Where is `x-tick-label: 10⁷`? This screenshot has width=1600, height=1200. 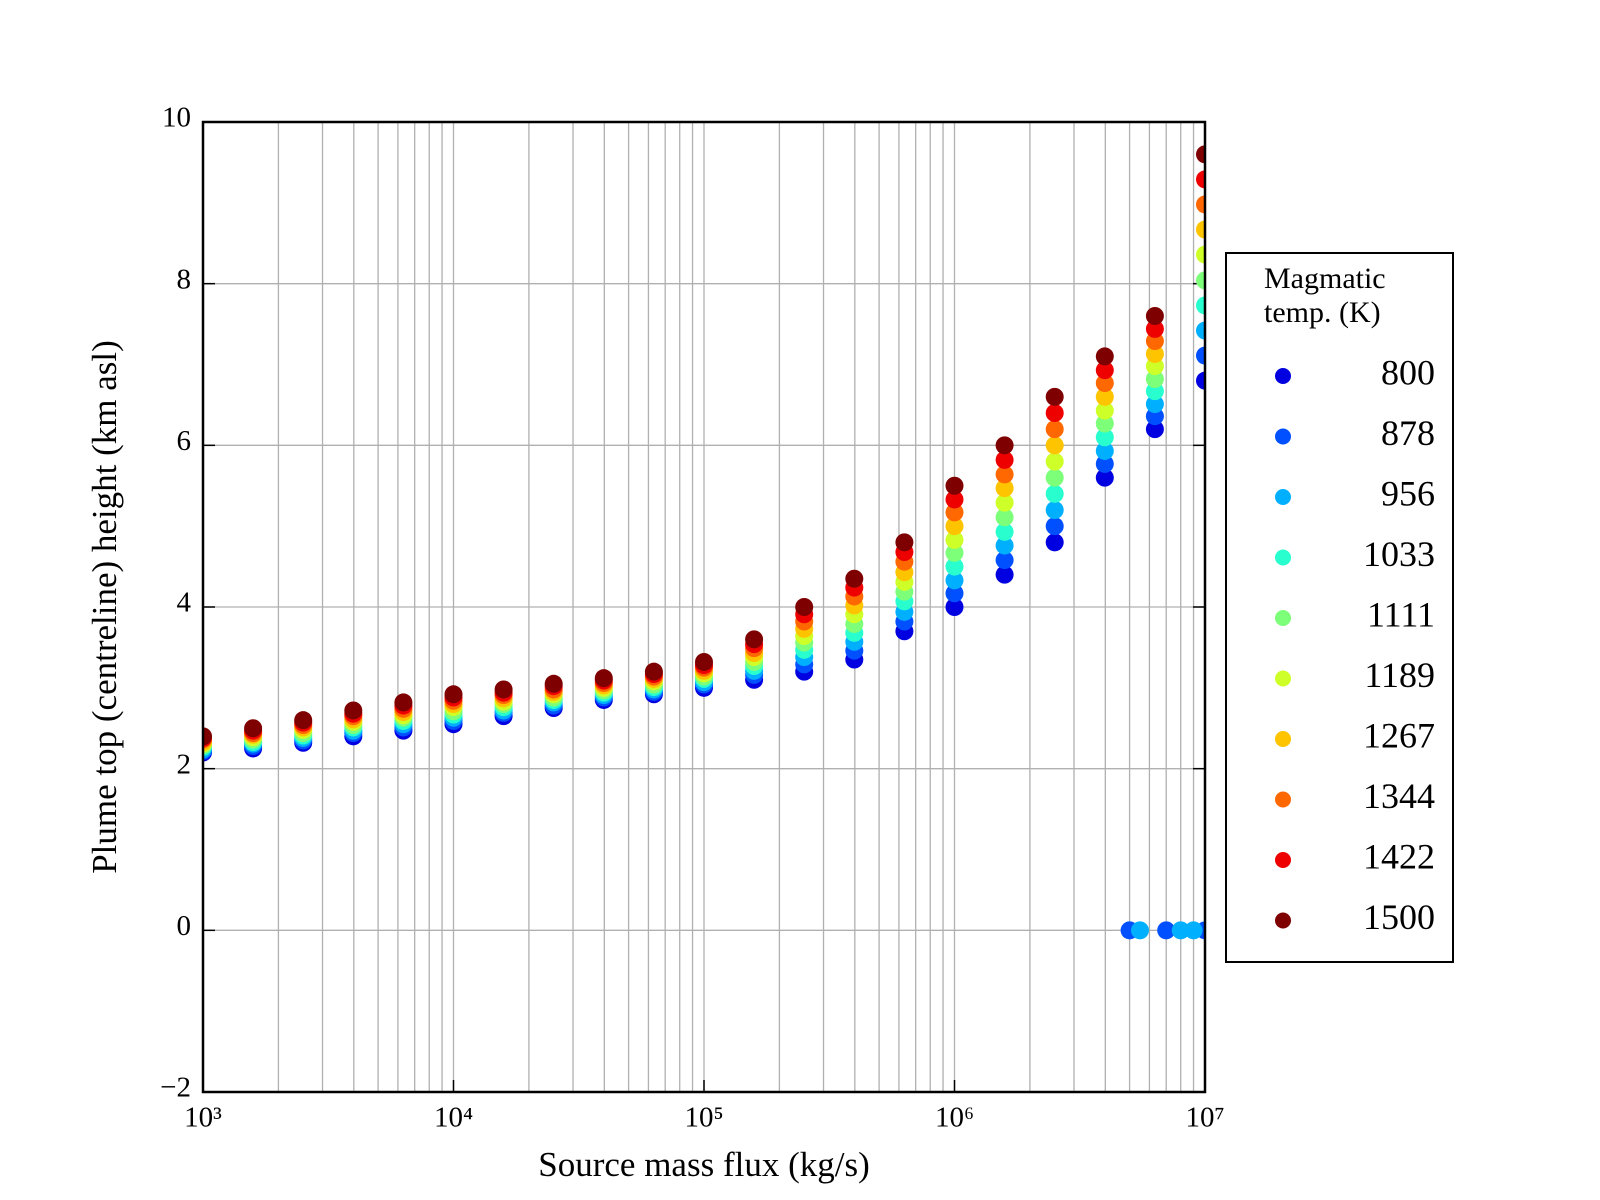 x-tick-label: 10⁷ is located at coordinates (1204, 1118).